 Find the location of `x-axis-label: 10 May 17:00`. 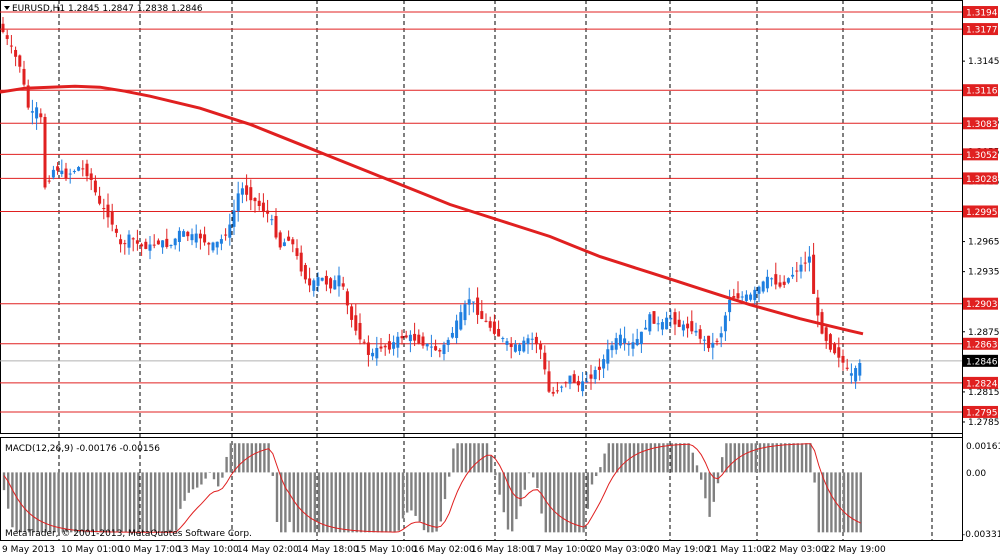

x-axis-label: 10 May 17:00 is located at coordinates (150, 550).